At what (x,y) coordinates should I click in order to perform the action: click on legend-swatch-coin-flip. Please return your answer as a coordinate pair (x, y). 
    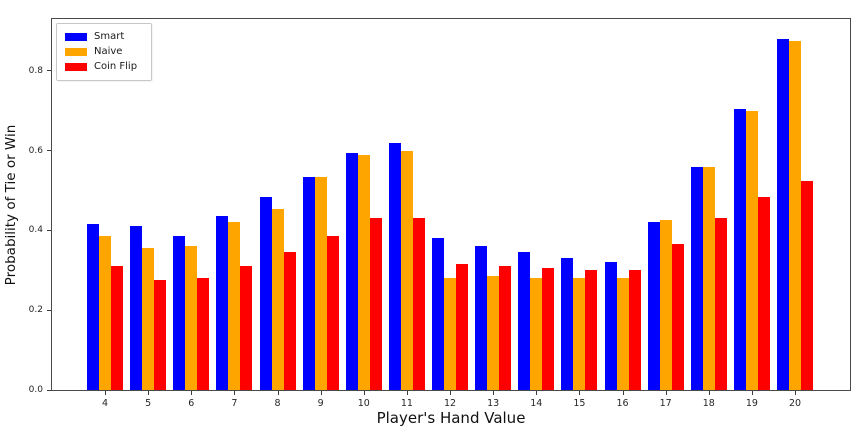
    Looking at the image, I should click on (76, 66).